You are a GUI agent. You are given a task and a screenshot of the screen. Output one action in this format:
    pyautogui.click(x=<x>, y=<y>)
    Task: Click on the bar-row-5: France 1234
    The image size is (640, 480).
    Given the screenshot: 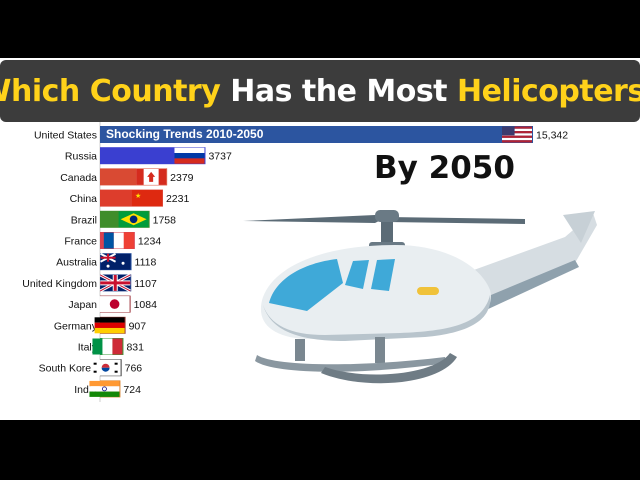 What is the action you would take?
    pyautogui.click(x=112, y=240)
    